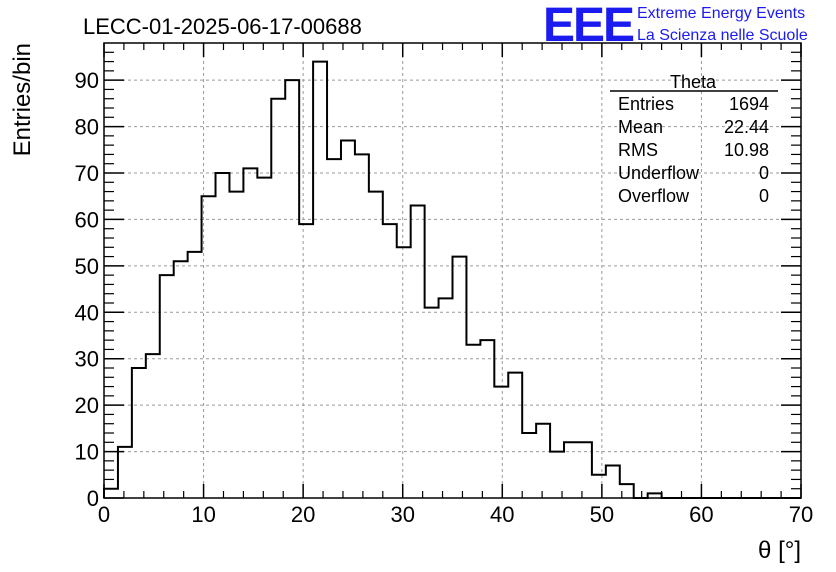 Image resolution: width=836 pixels, height=572 pixels. What do you see at coordinates (693, 82) in the screenshot?
I see `stats-title: Theta` at bounding box center [693, 82].